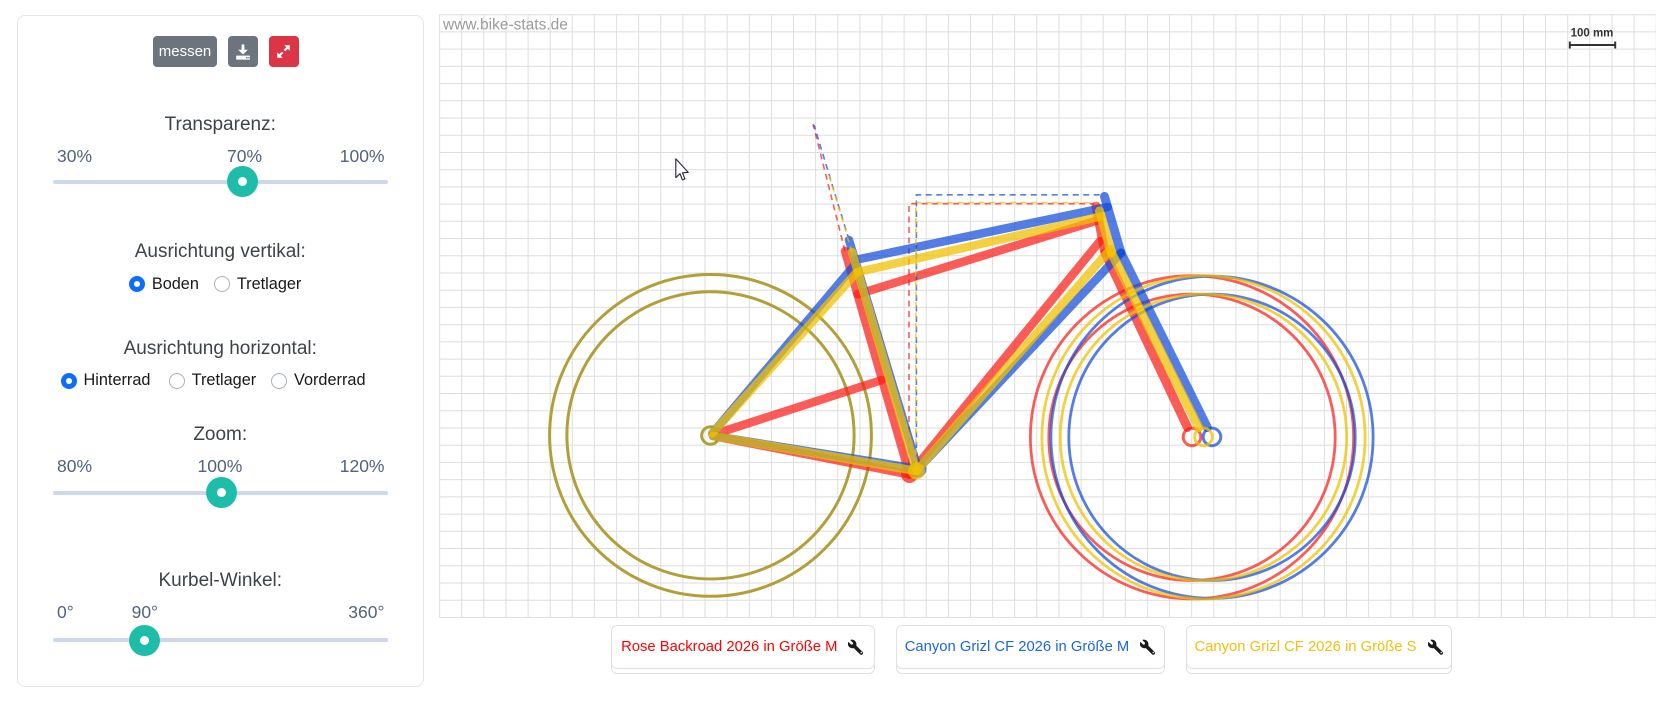  I want to click on svg-text: www.bike-stats.de, so click(505, 25).